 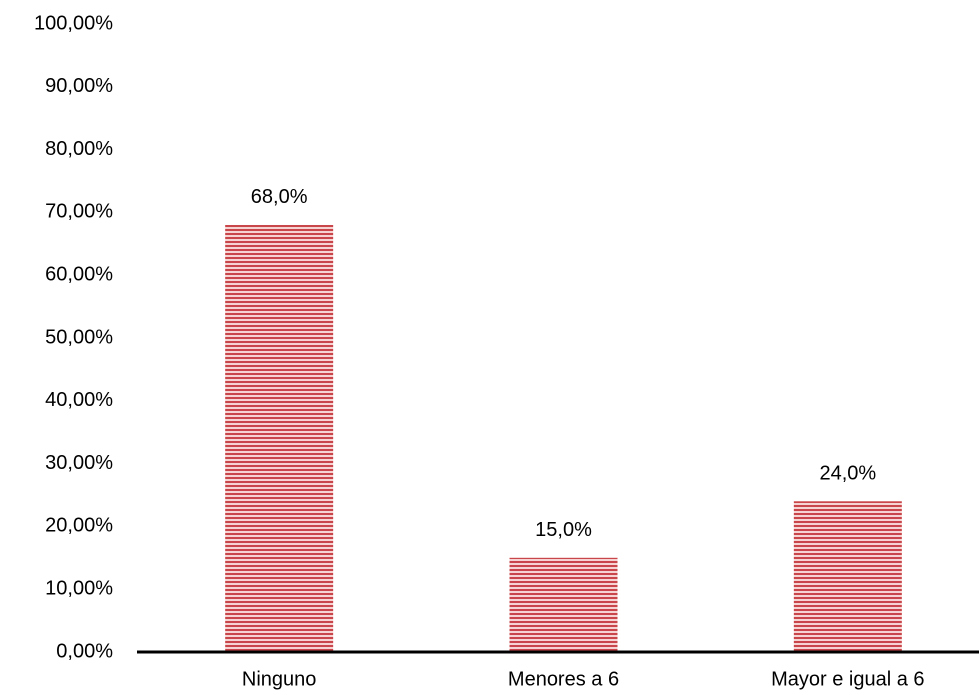 What do you see at coordinates (279, 197) in the screenshot?
I see `value-label: 68,0%` at bounding box center [279, 197].